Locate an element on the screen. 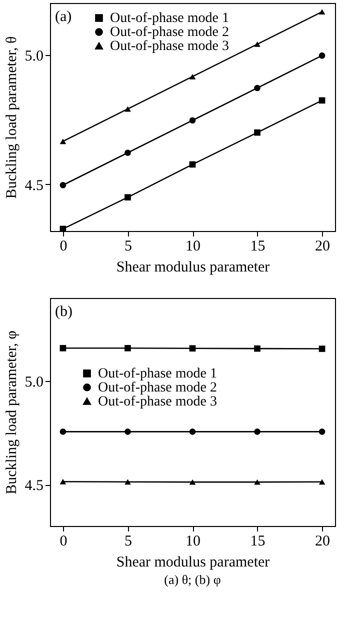 The height and width of the screenshot is (619, 350). annotation: (a) is located at coordinates (63, 17).